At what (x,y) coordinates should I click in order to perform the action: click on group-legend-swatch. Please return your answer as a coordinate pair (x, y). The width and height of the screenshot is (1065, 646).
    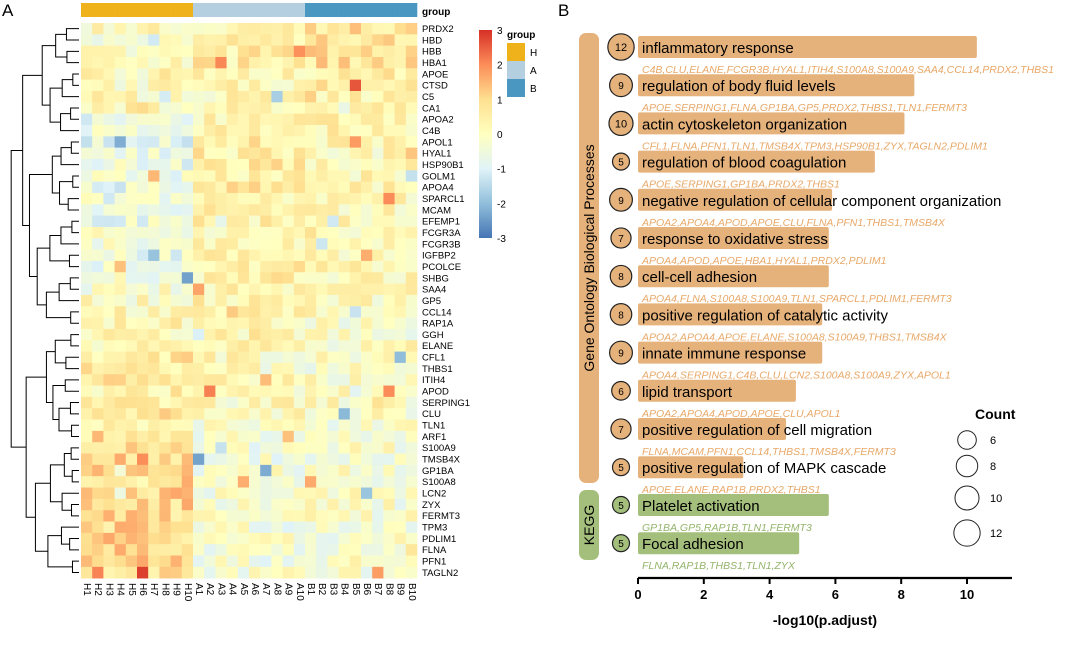
    Looking at the image, I should click on (516, 52).